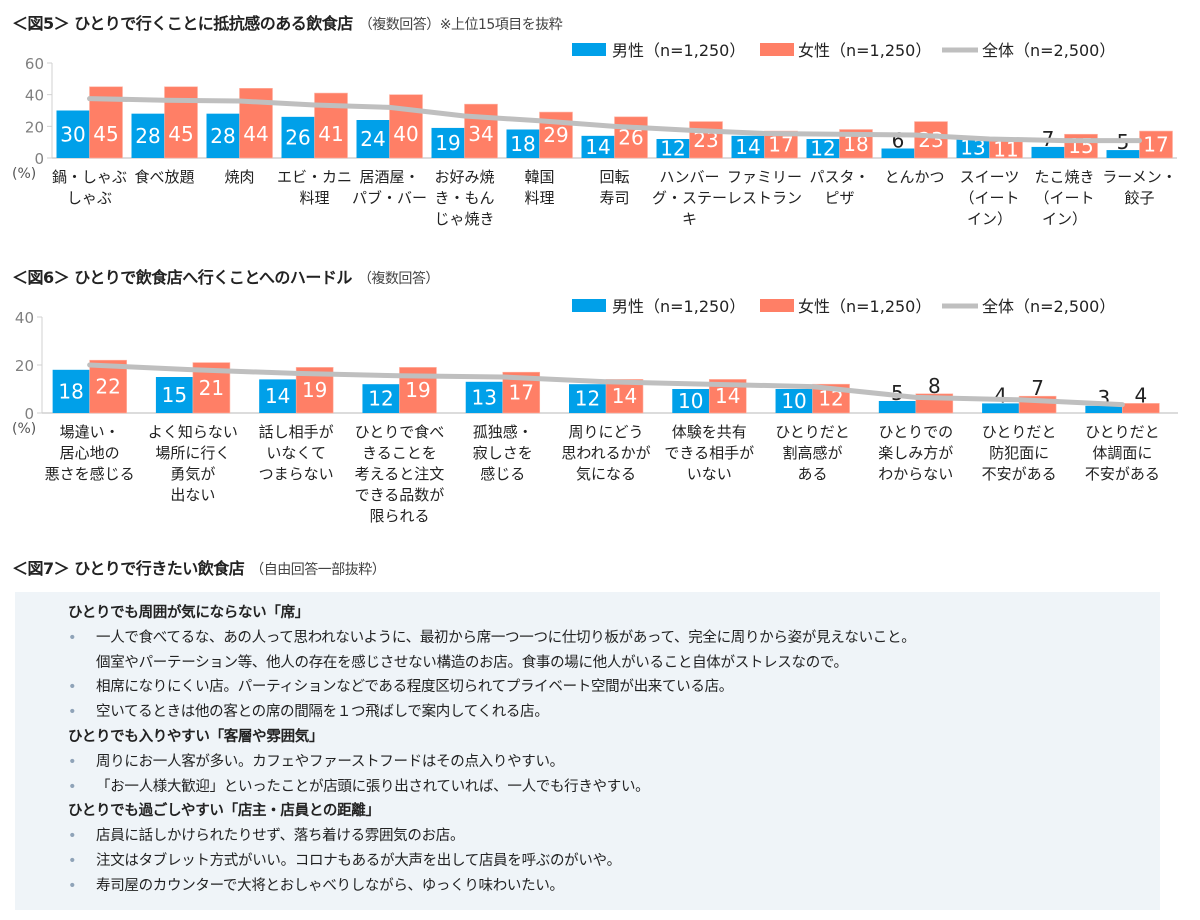 This screenshot has width=1200, height=920. Describe the element at coordinates (182, 23) in the screenshot. I see `fig5-title-text: ＜図5＞ ひとりで行くことに抵抗感のある飲食店` at that location.